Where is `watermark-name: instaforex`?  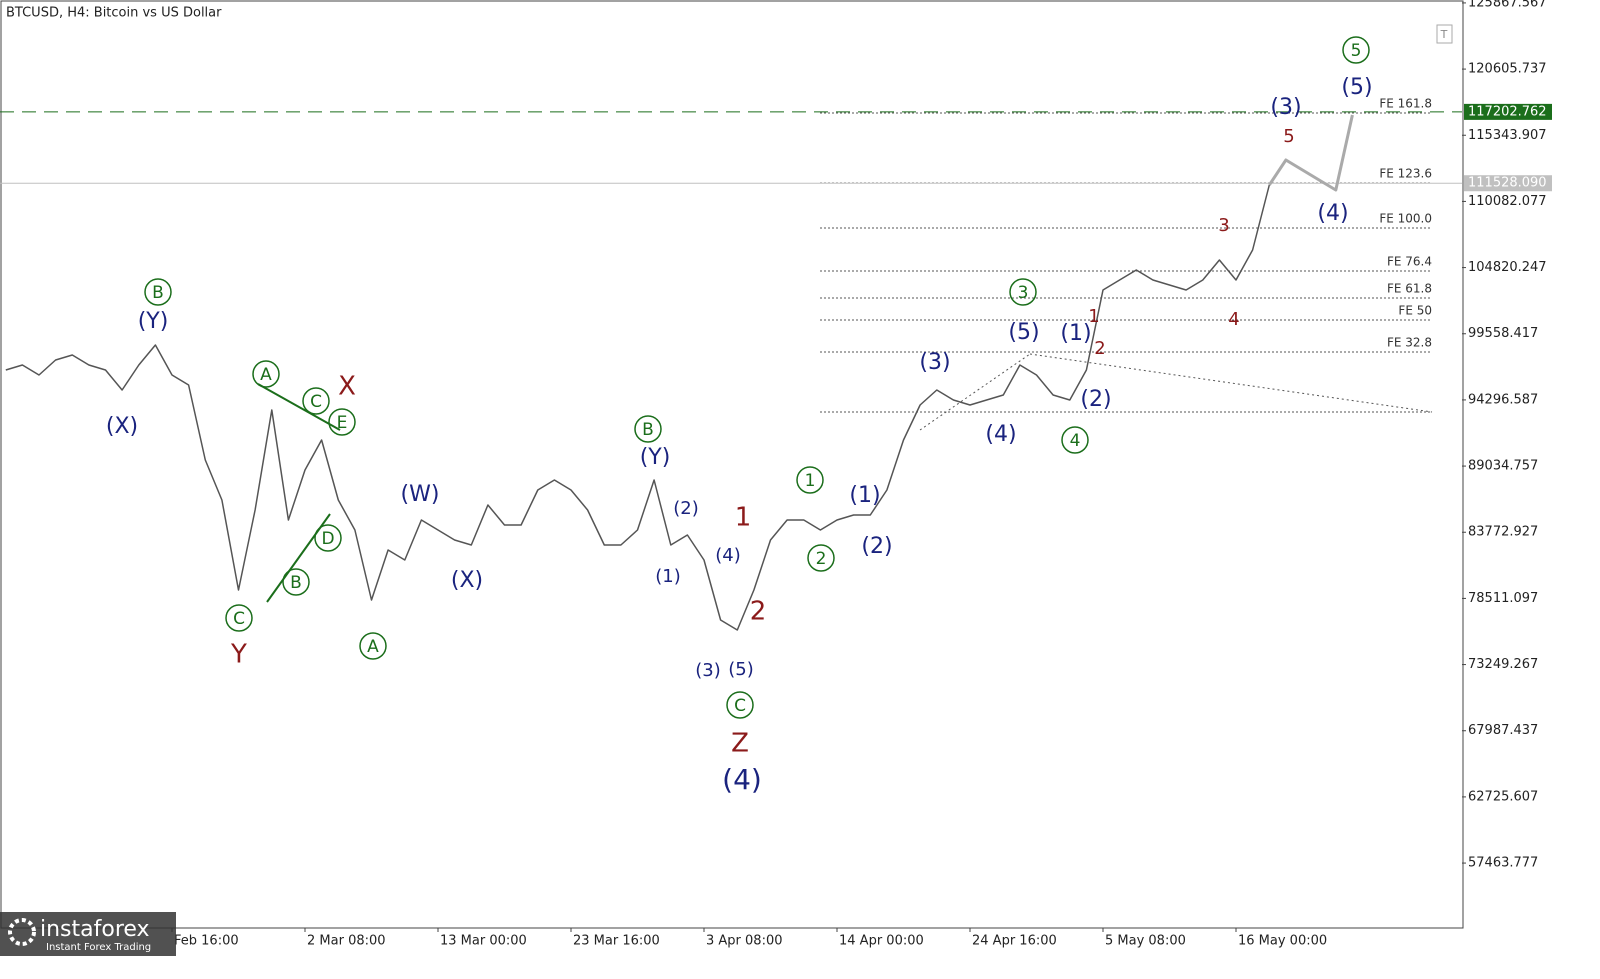
watermark-name: instaforex is located at coordinates (95, 929).